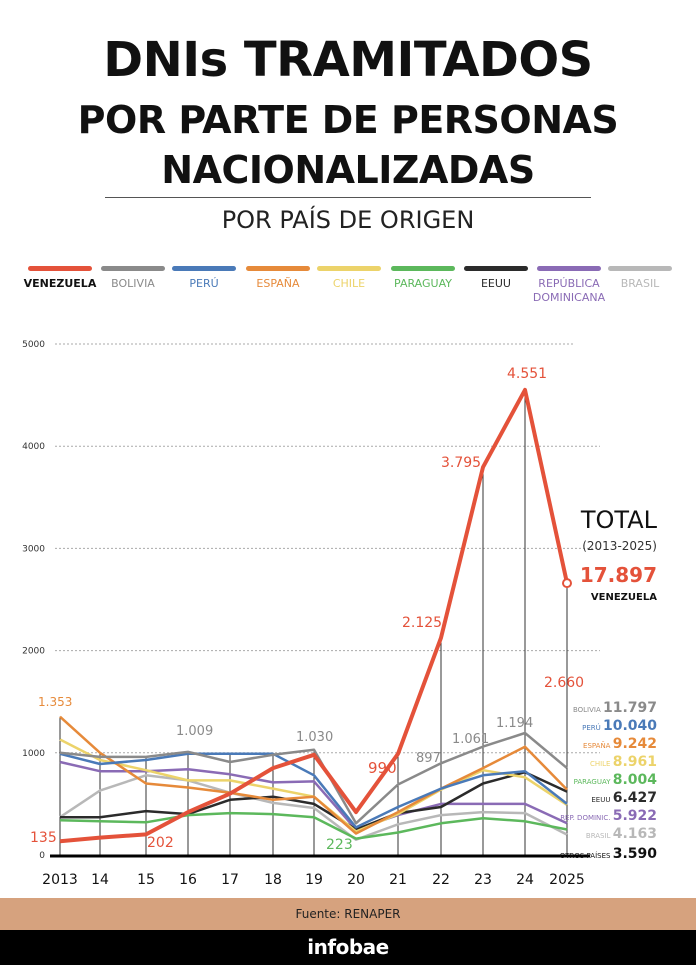 The height and width of the screenshot is (965, 696). I want to click on total-item-value: 10.040, so click(630, 726).